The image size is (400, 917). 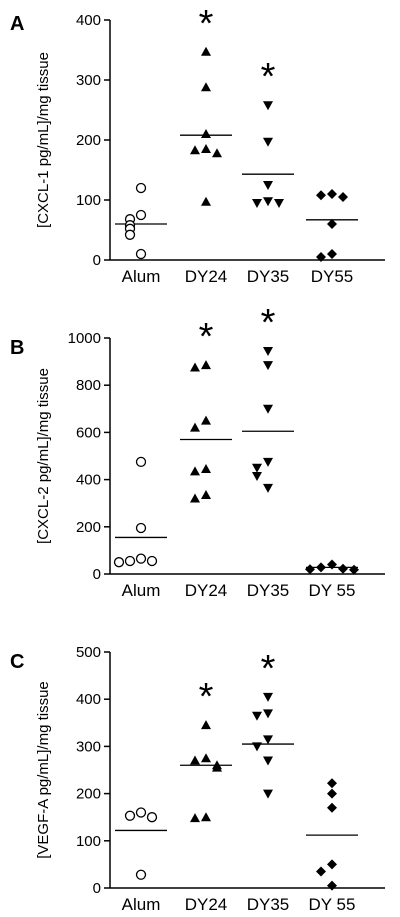 What do you see at coordinates (84, 338) in the screenshot?
I see `y-tick-label: 1000` at bounding box center [84, 338].